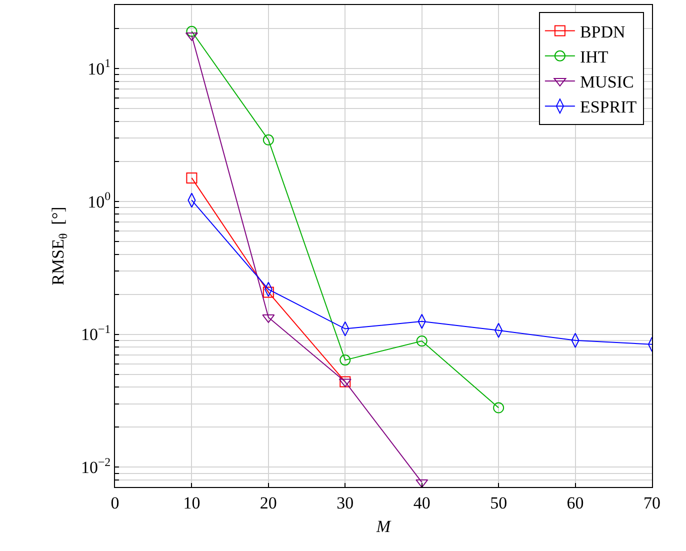  What do you see at coordinates (421, 502) in the screenshot?
I see `x-tick-label: 40` at bounding box center [421, 502].